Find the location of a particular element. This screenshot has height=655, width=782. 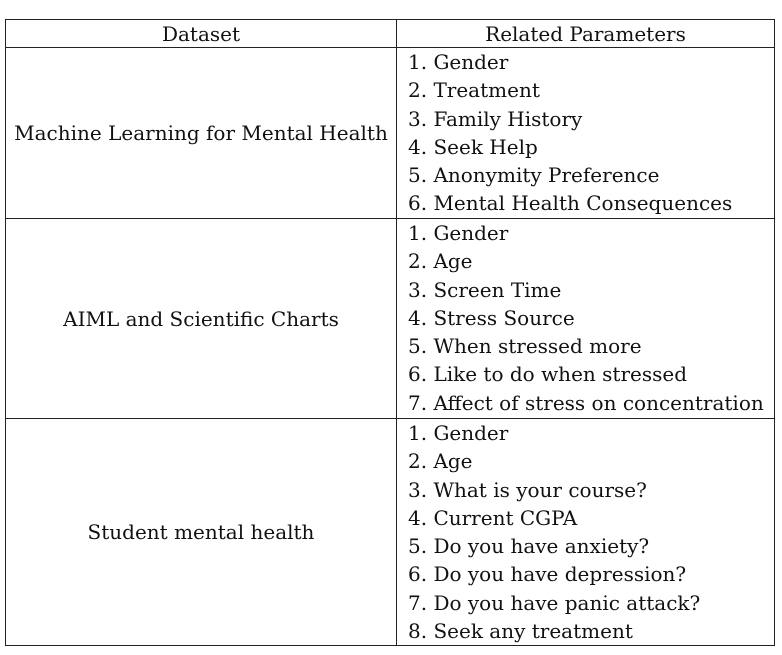

list-item: 6. Do you have depression? is located at coordinates (547, 574).